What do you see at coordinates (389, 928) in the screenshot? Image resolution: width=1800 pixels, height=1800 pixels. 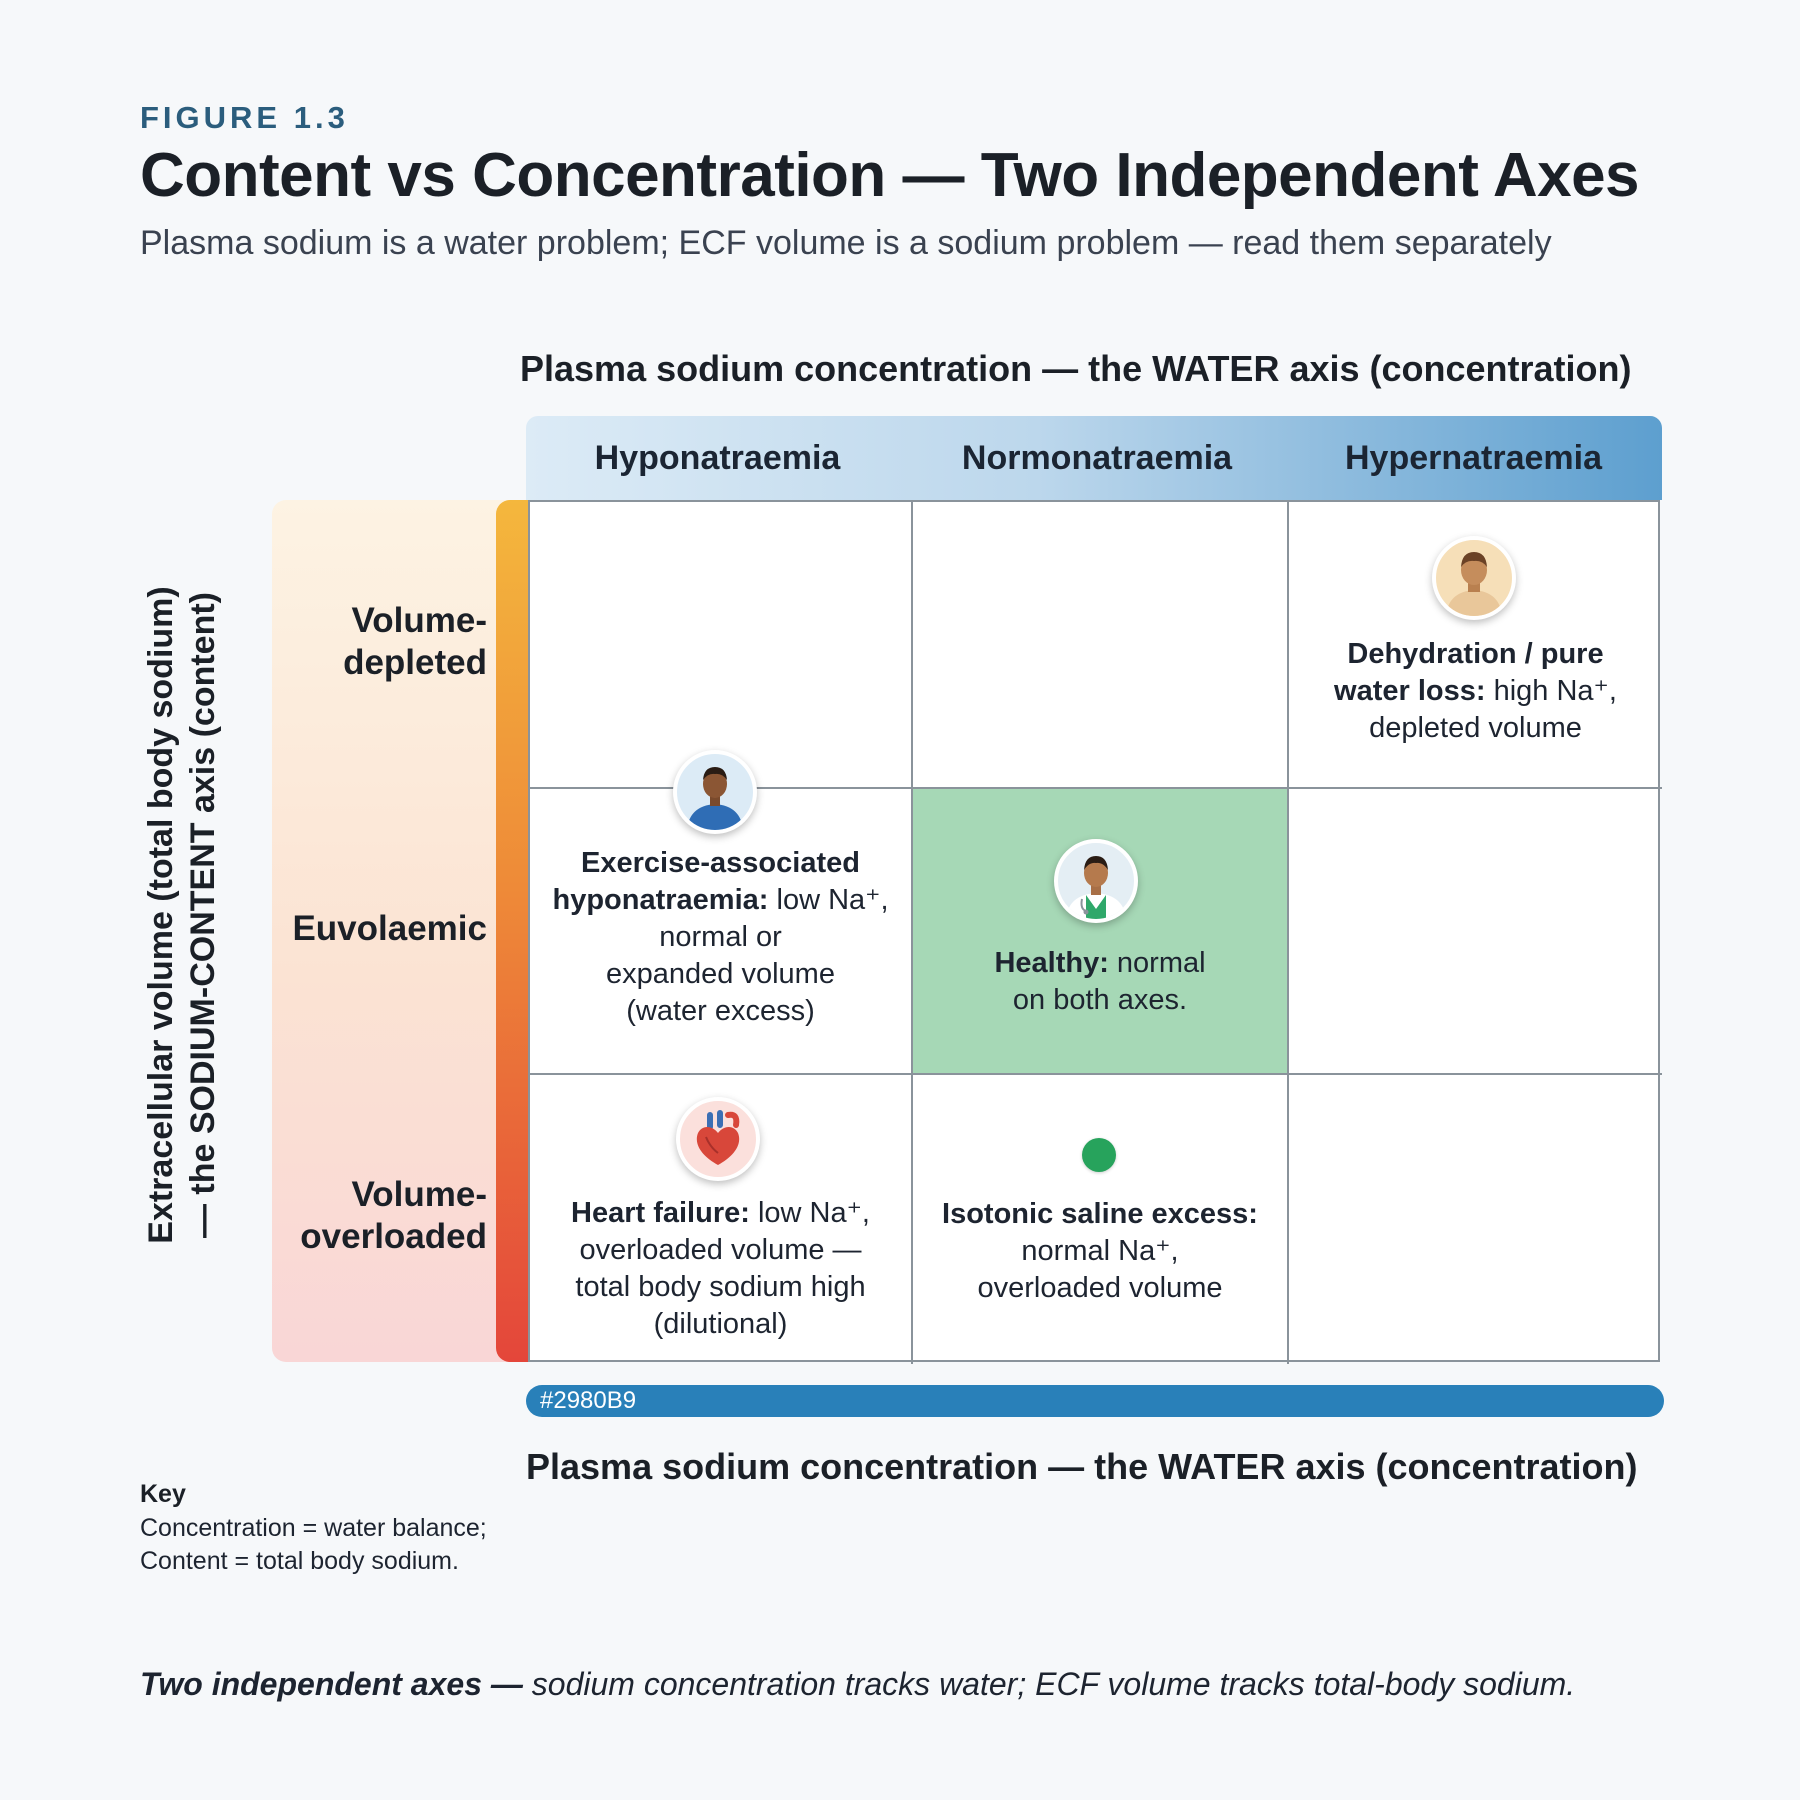 I see `row-header-line: Euvolaemic` at bounding box center [389, 928].